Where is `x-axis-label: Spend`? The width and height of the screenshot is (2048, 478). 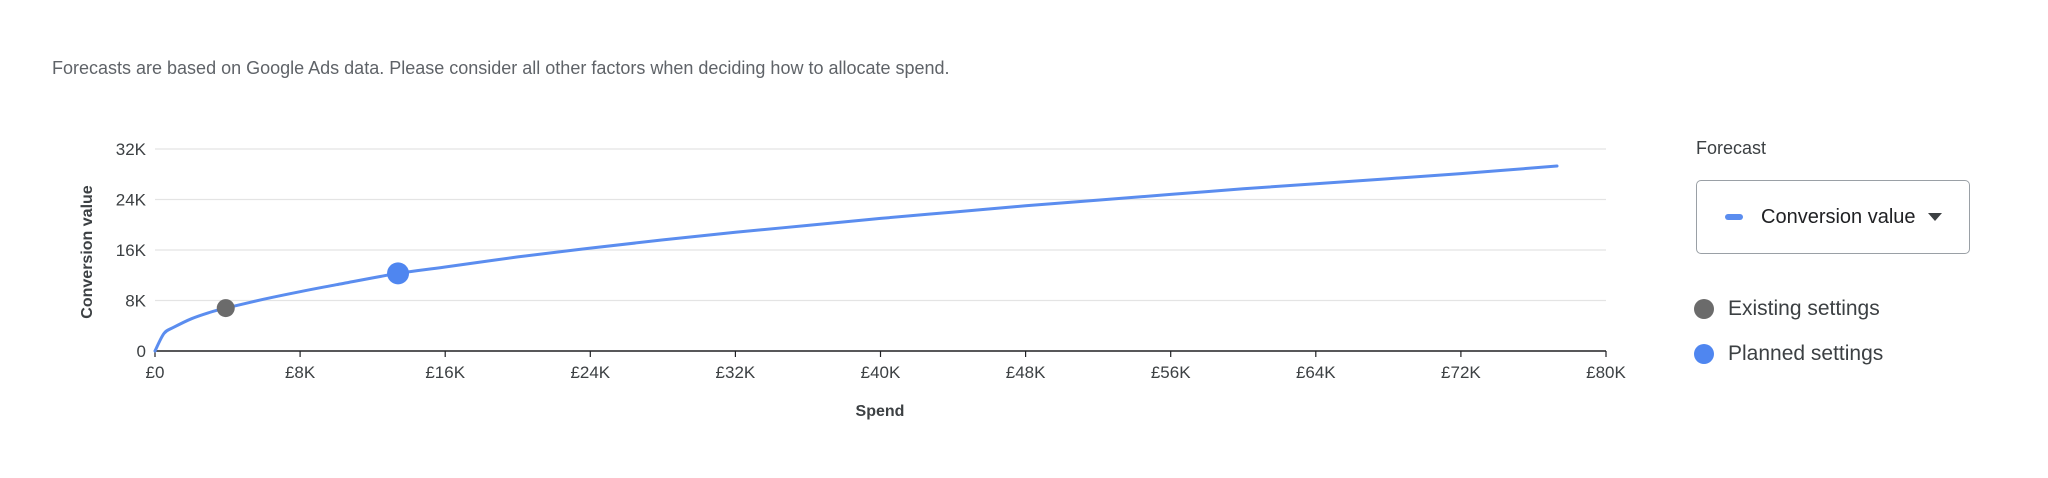
x-axis-label: Spend is located at coordinates (880, 411).